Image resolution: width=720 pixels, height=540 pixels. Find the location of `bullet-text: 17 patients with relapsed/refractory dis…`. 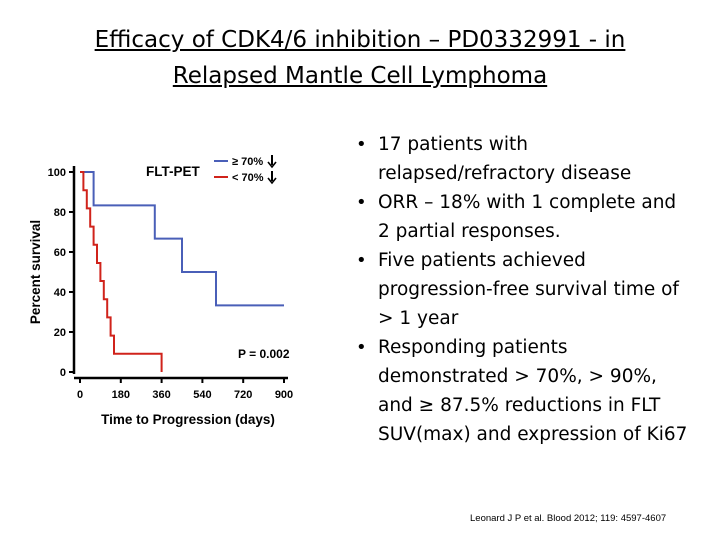

bullet-text: 17 patients with relapsed/refractory dis… is located at coordinates (505, 159).